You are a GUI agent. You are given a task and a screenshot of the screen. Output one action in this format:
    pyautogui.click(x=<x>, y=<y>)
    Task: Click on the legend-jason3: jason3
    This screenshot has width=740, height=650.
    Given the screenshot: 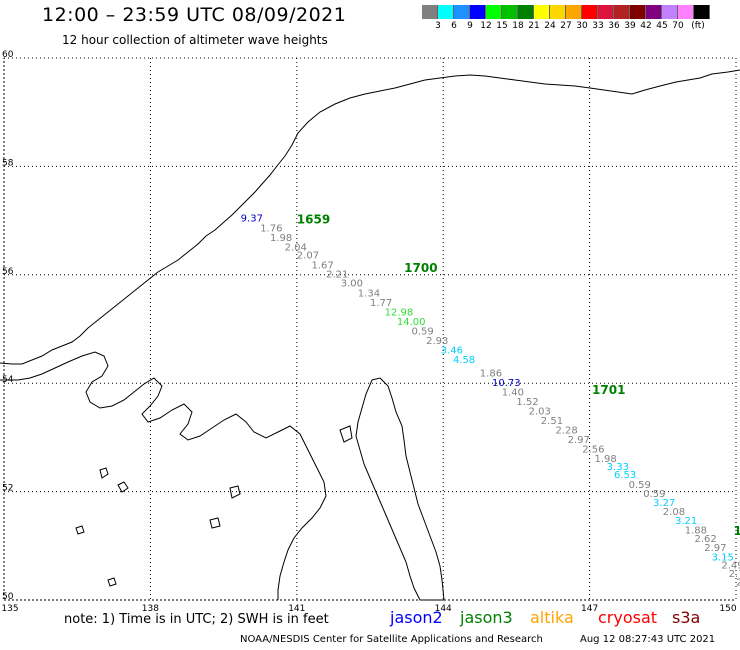 What is the action you would take?
    pyautogui.click(x=486, y=617)
    